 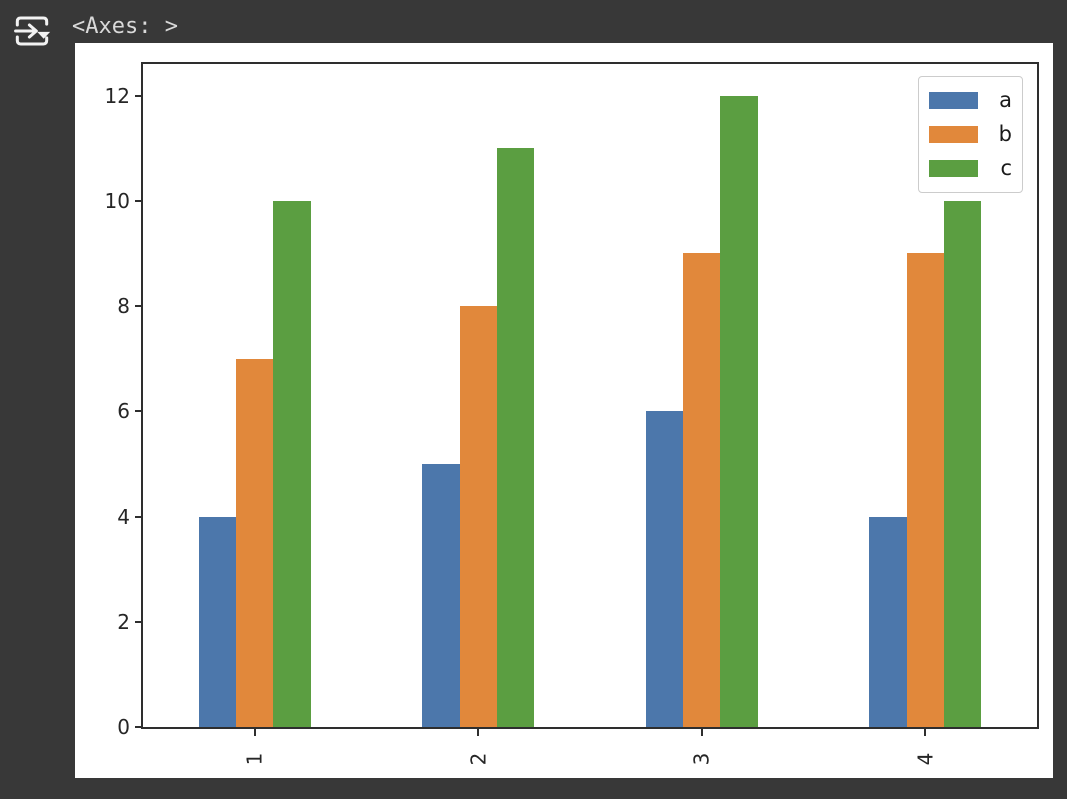 I want to click on x-tick-label: 1, so click(x=255, y=759).